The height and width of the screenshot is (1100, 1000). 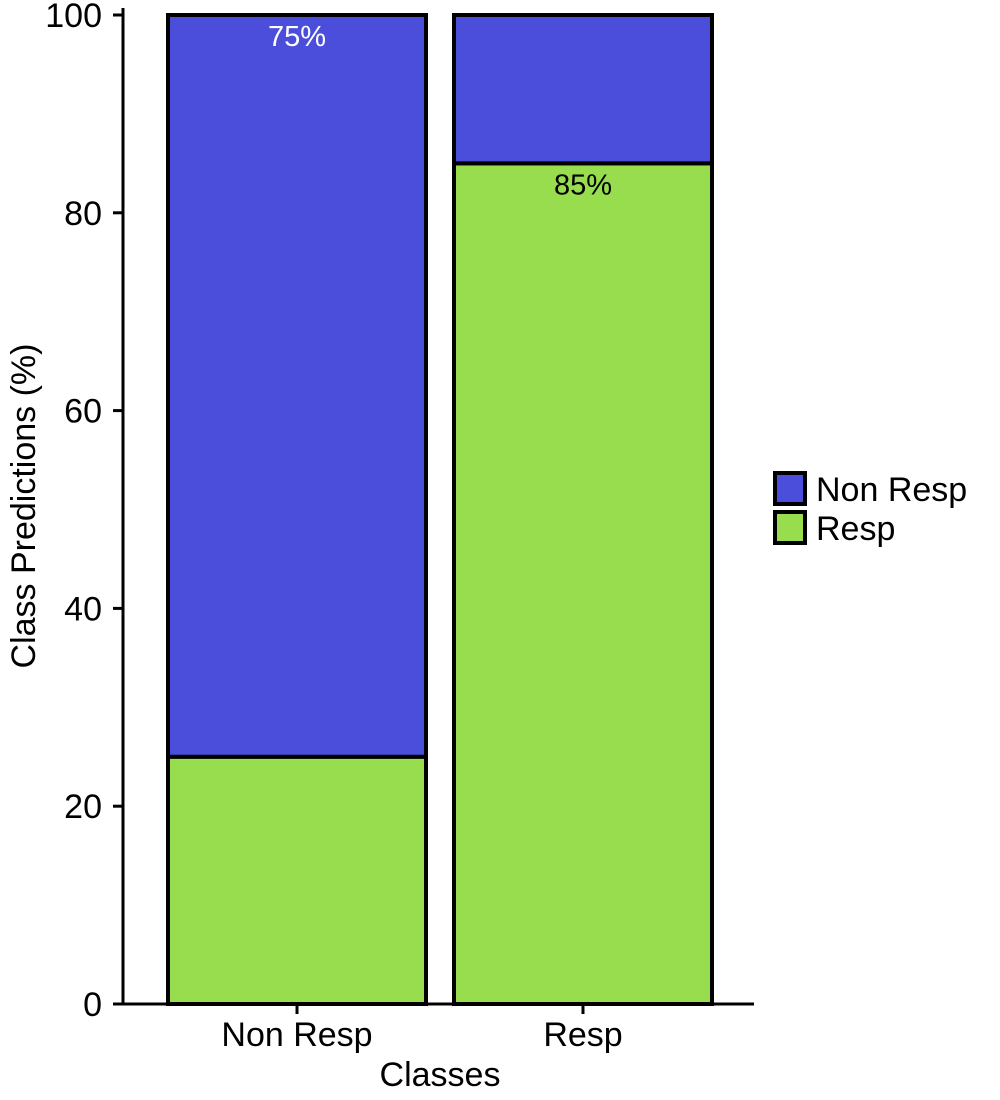 What do you see at coordinates (73, 17) in the screenshot?
I see `y-tick-label-100: 100` at bounding box center [73, 17].